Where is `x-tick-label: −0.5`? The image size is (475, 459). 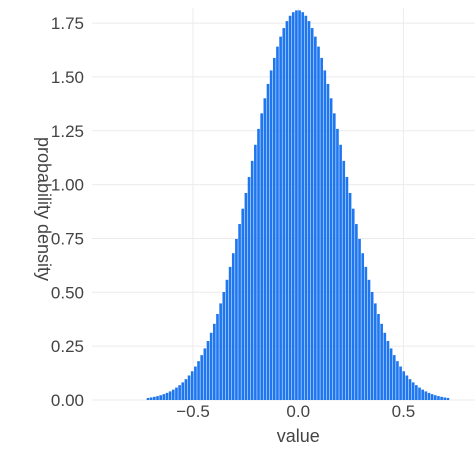
x-tick-label: −0.5 is located at coordinates (193, 411).